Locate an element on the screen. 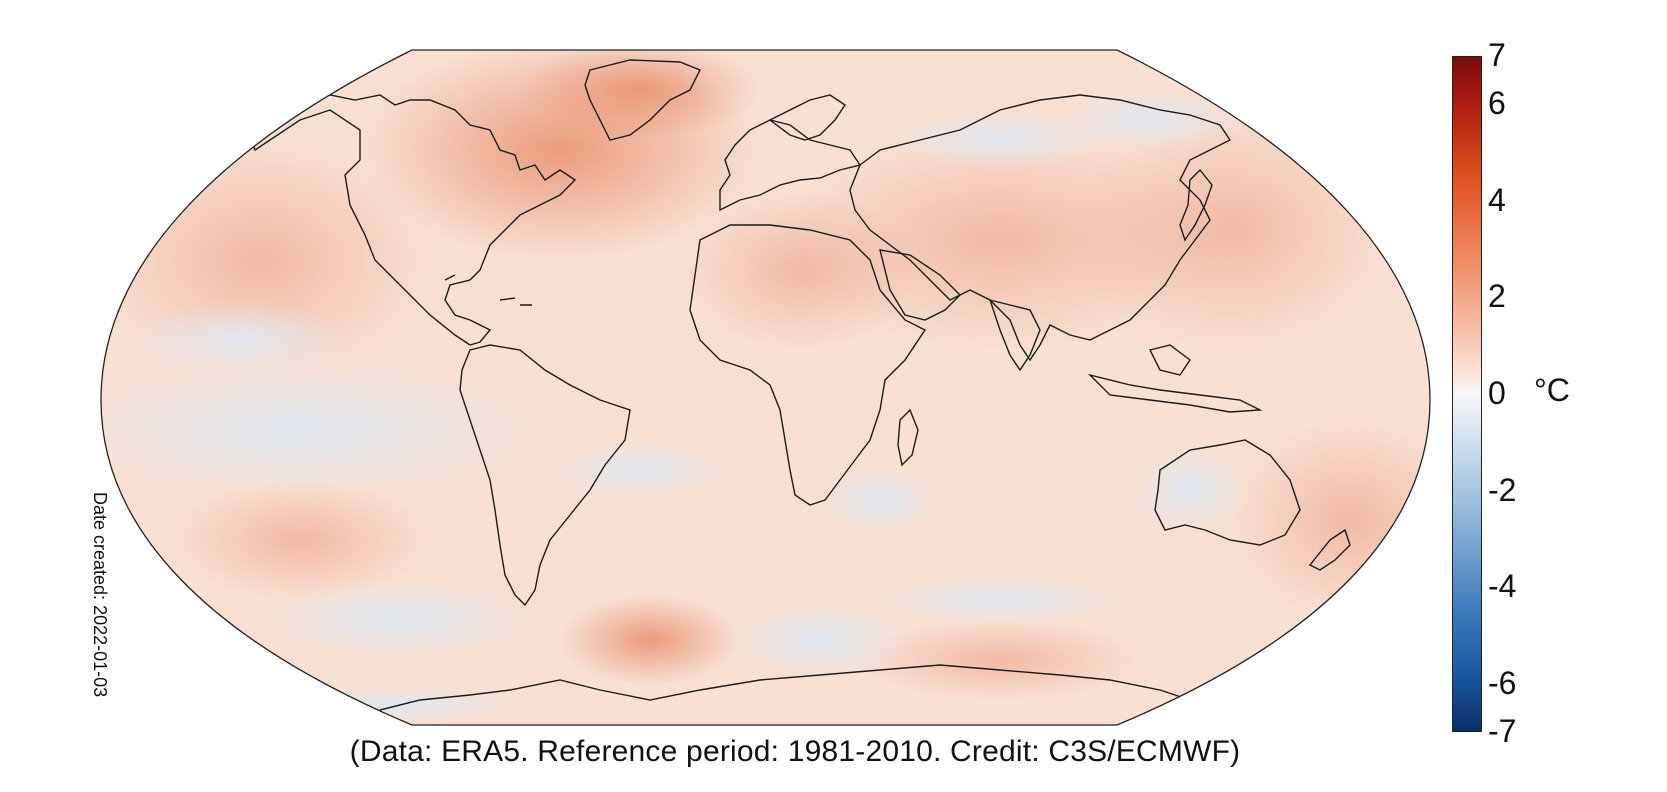 This screenshot has height=792, width=1667. date-created-label: Date created: 2022-01-03 is located at coordinates (100, 595).